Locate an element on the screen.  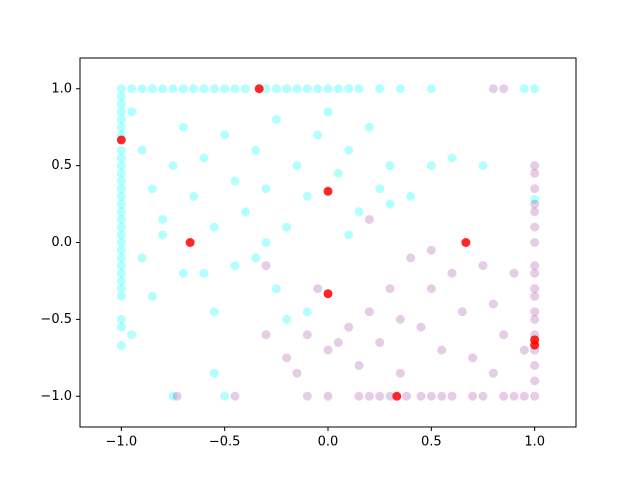
x-tick-label: 1.0 is located at coordinates (534, 442).